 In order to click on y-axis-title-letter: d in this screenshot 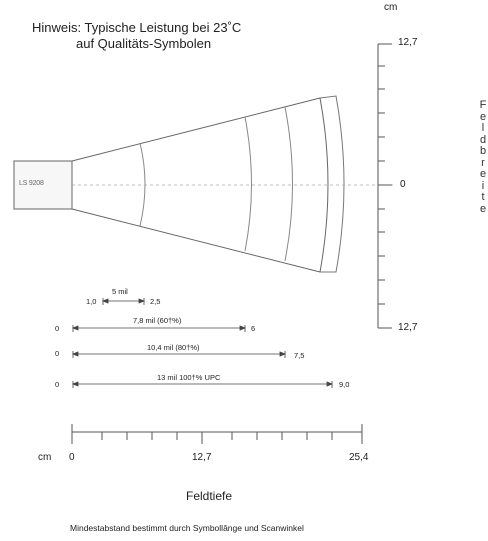, I will do `click(483, 139)`.